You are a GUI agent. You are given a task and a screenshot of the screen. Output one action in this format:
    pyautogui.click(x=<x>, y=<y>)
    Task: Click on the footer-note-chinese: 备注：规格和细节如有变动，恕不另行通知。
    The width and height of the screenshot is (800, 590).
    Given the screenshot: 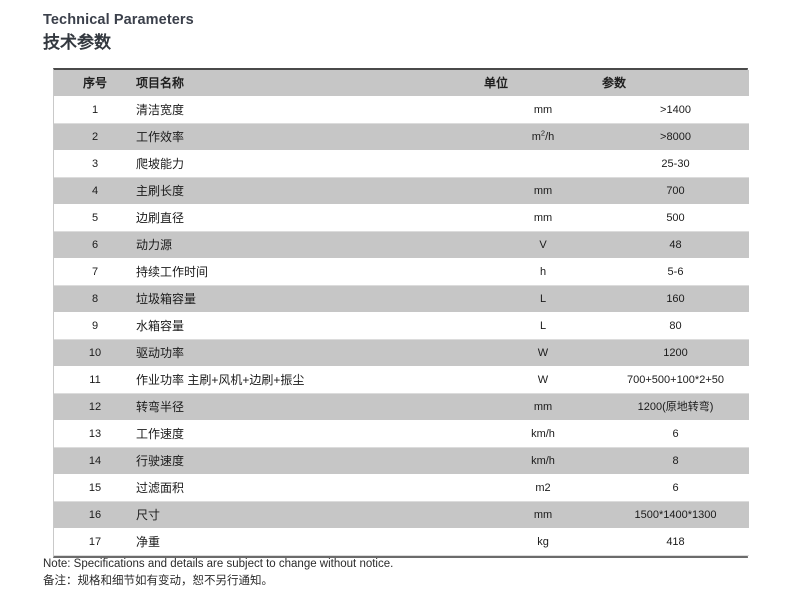 What is the action you would take?
    pyautogui.click(x=158, y=581)
    